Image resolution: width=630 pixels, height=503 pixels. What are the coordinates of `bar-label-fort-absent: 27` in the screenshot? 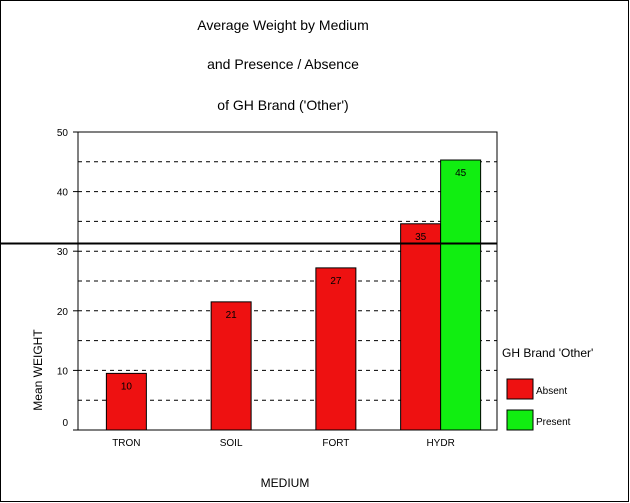 It's located at (336, 281).